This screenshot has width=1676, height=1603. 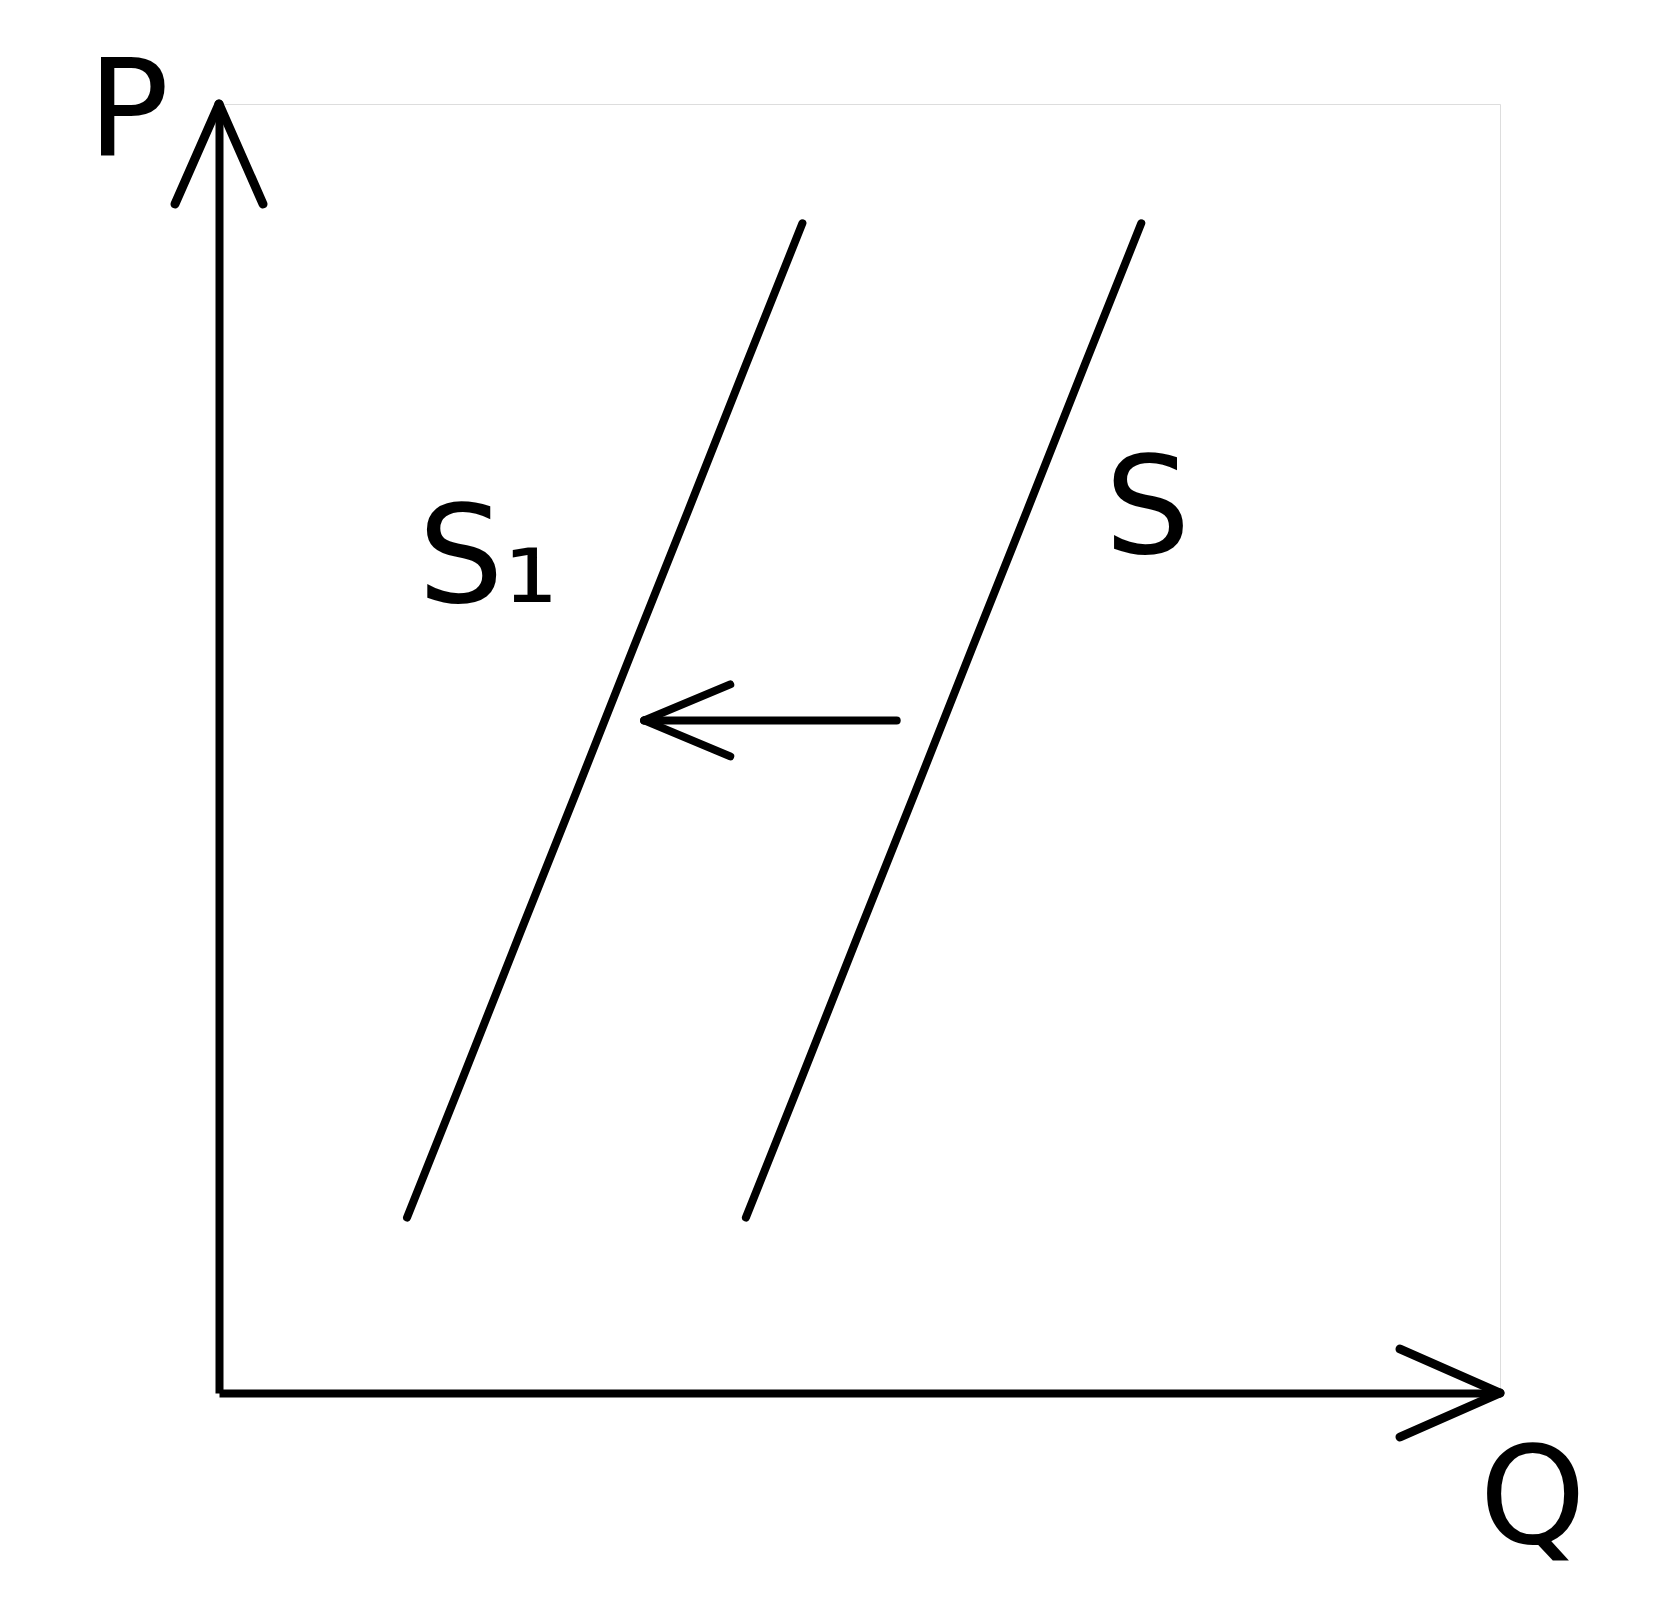 What do you see at coordinates (1147, 506) in the screenshot?
I see `series-label: S` at bounding box center [1147, 506].